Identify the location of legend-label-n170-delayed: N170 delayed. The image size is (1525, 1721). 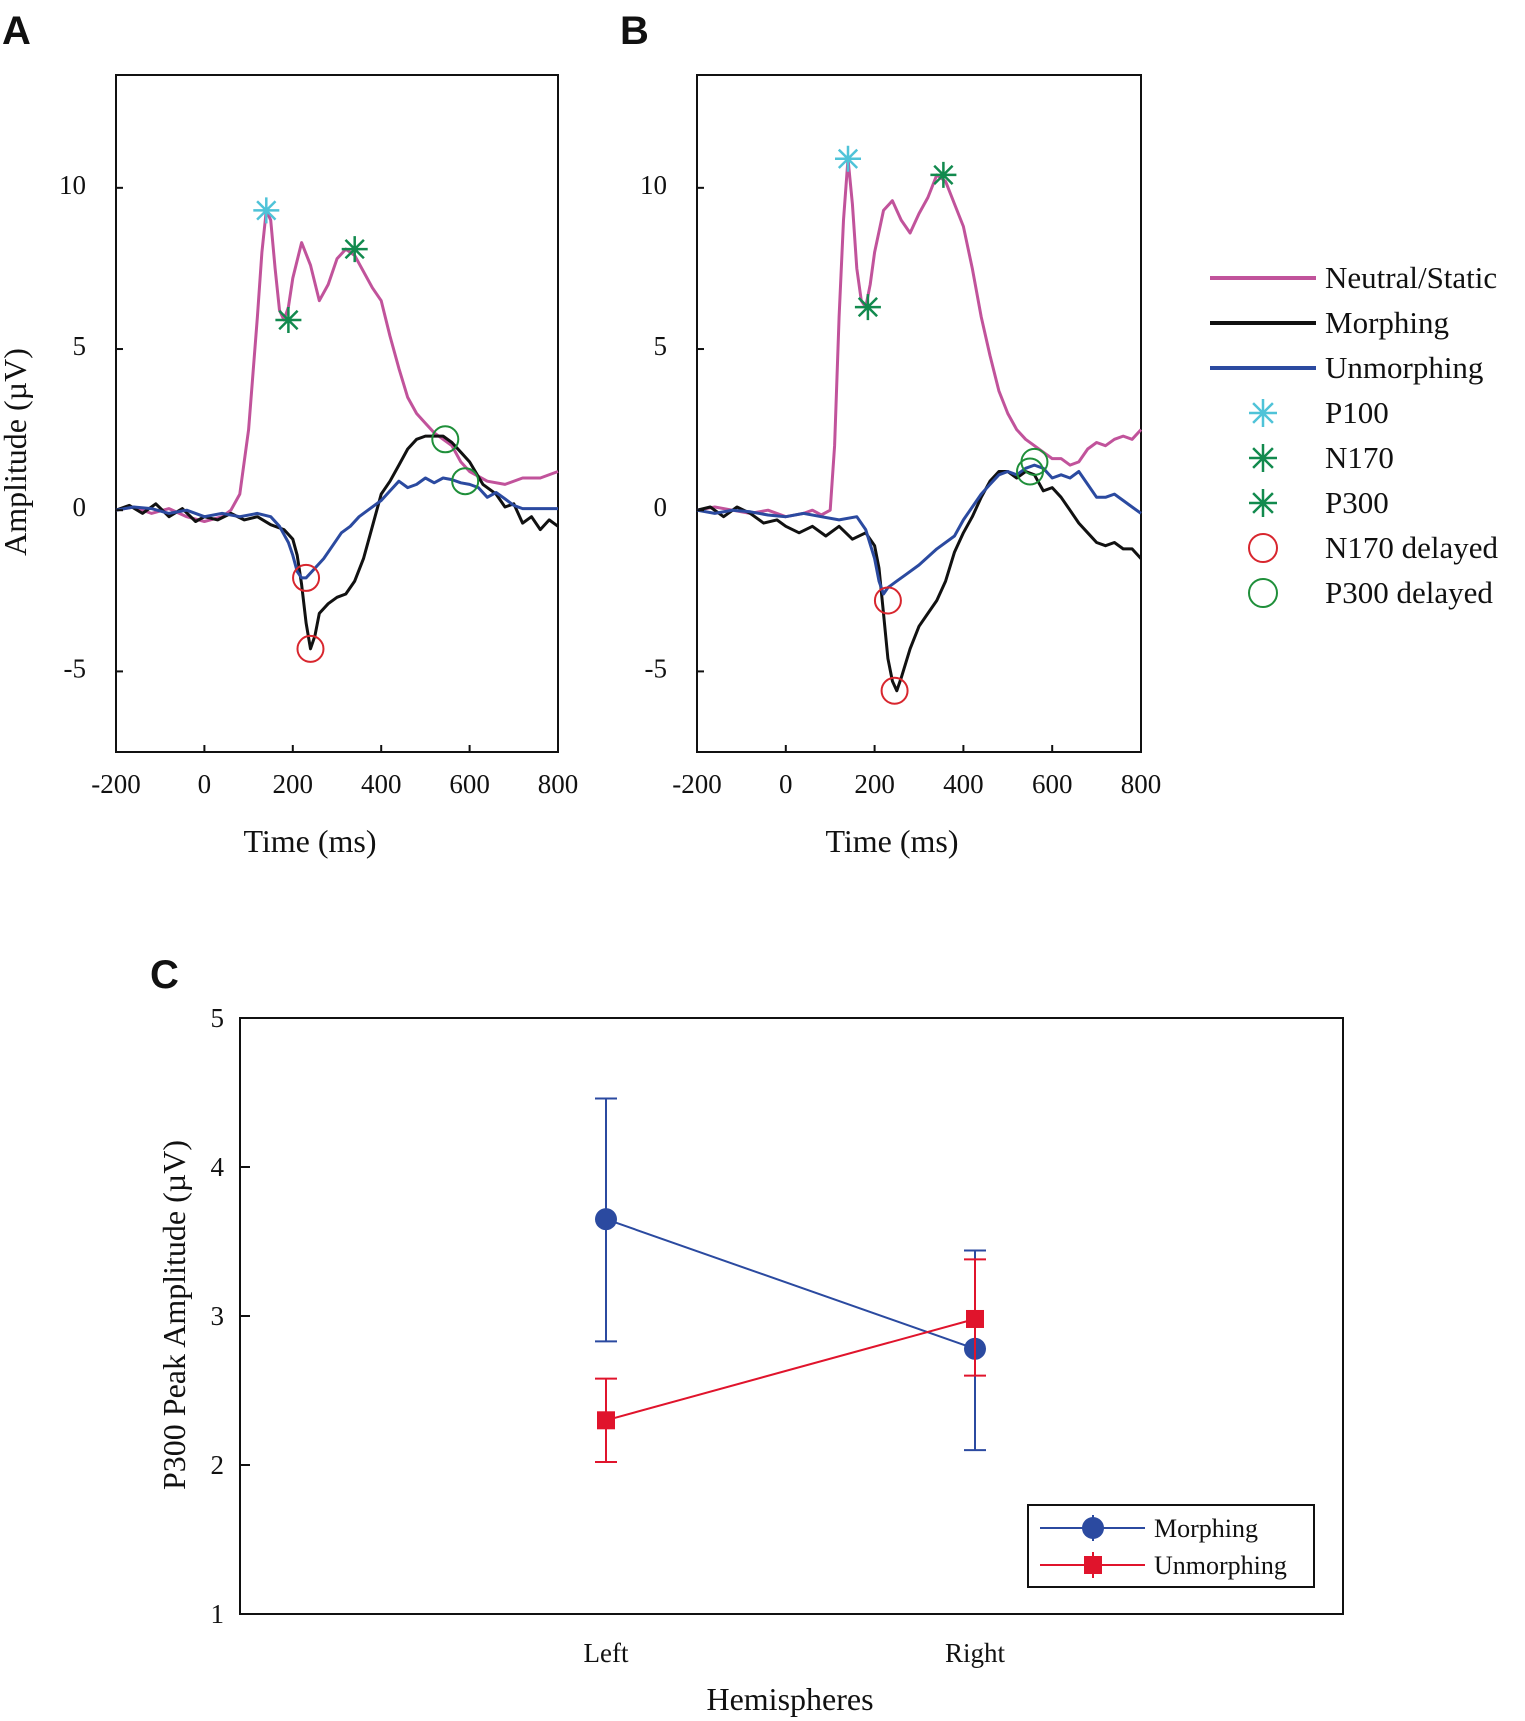
(1412, 547).